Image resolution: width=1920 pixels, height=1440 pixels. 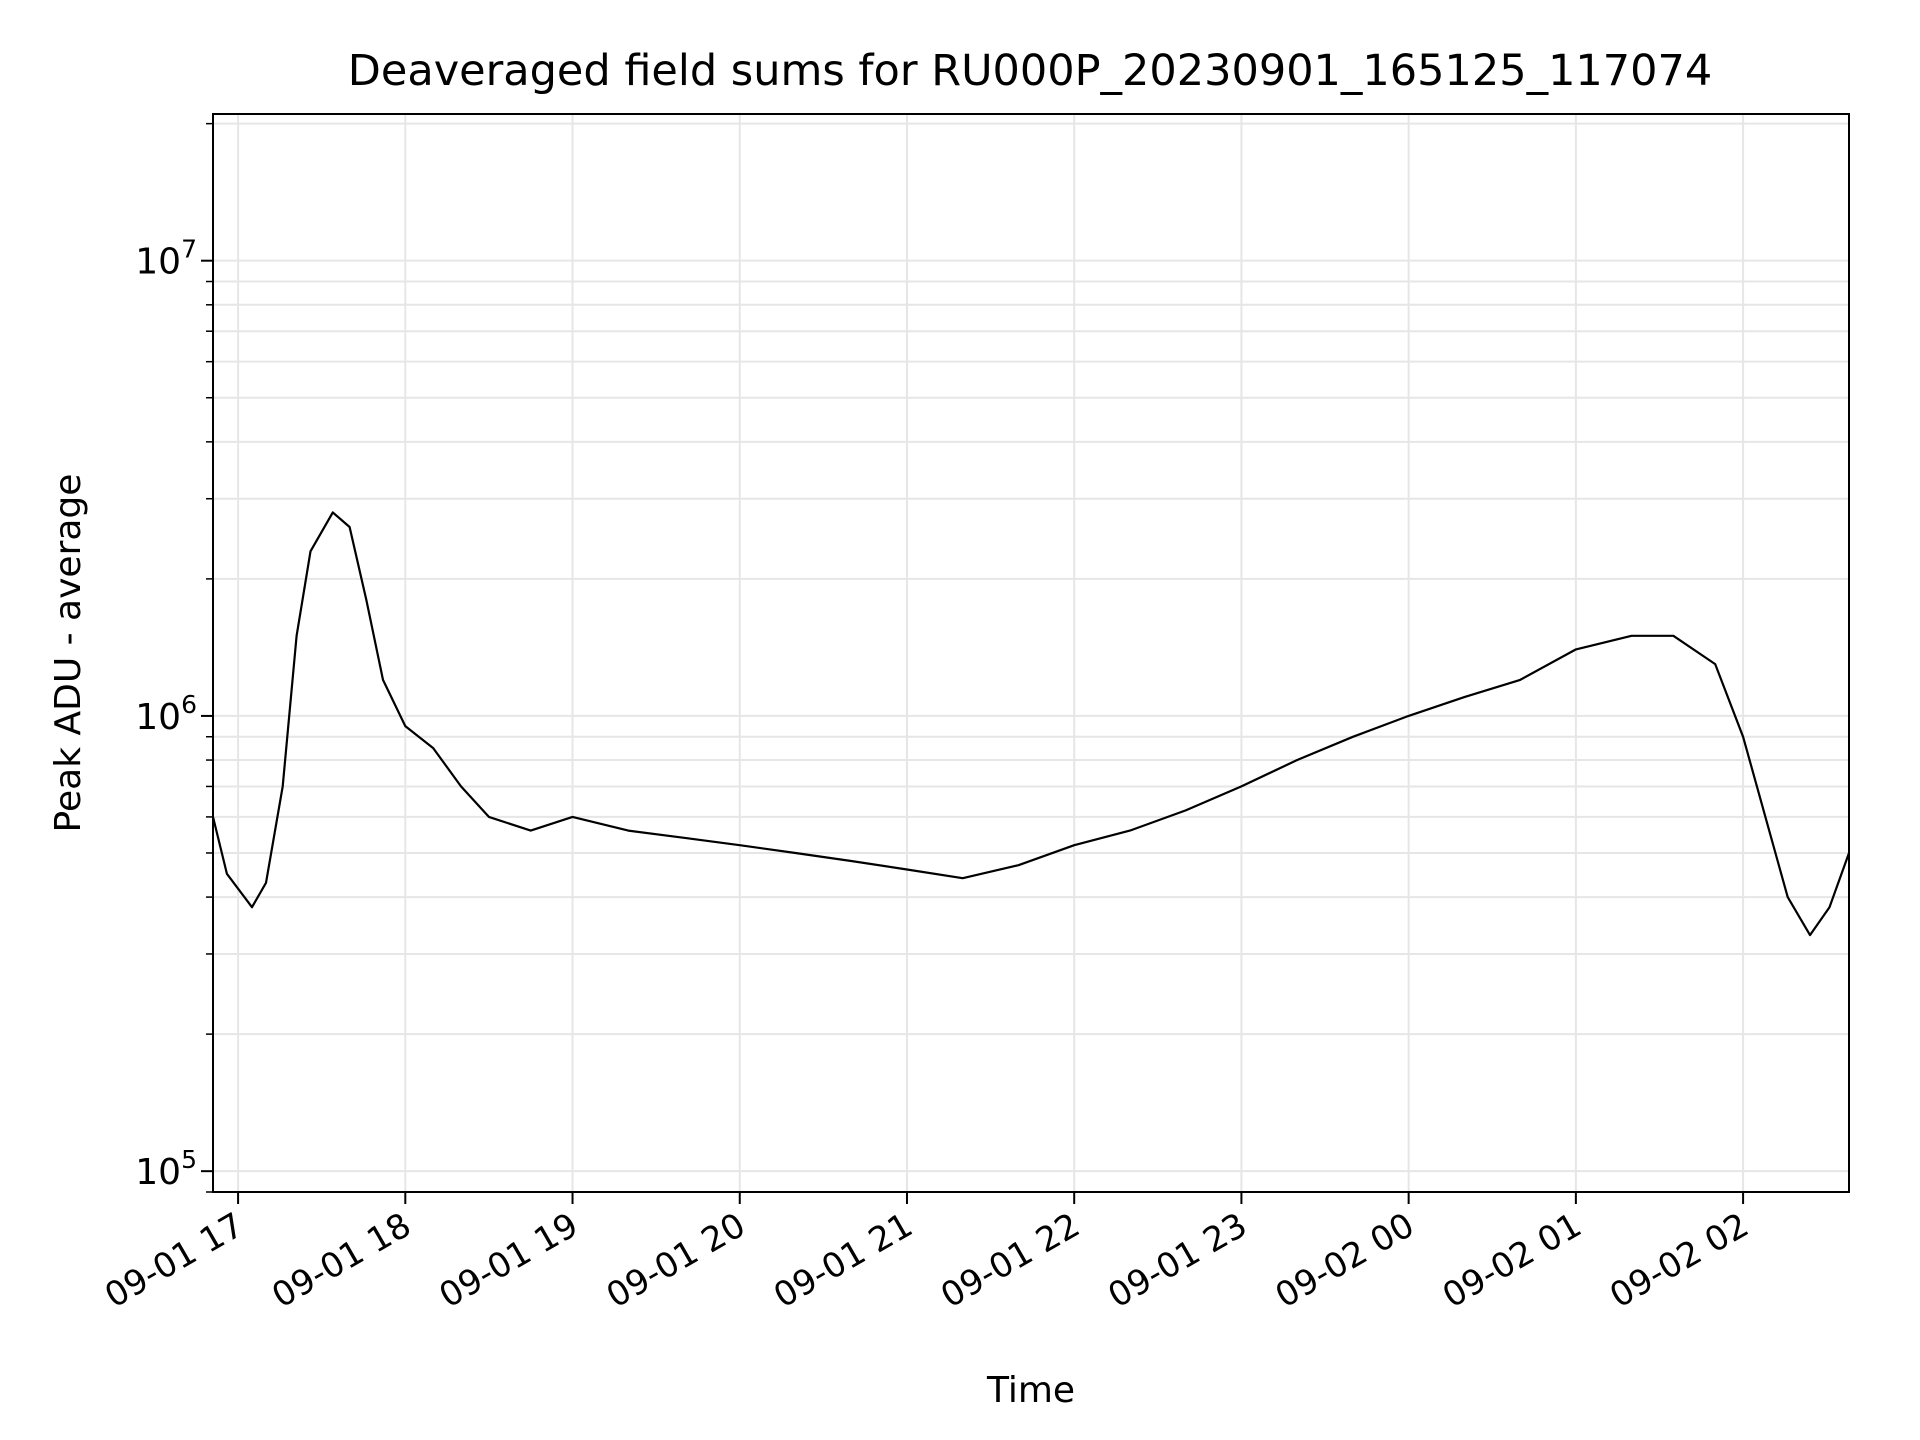 I want to click on x-axis-label: Time, so click(x=1030, y=1390).